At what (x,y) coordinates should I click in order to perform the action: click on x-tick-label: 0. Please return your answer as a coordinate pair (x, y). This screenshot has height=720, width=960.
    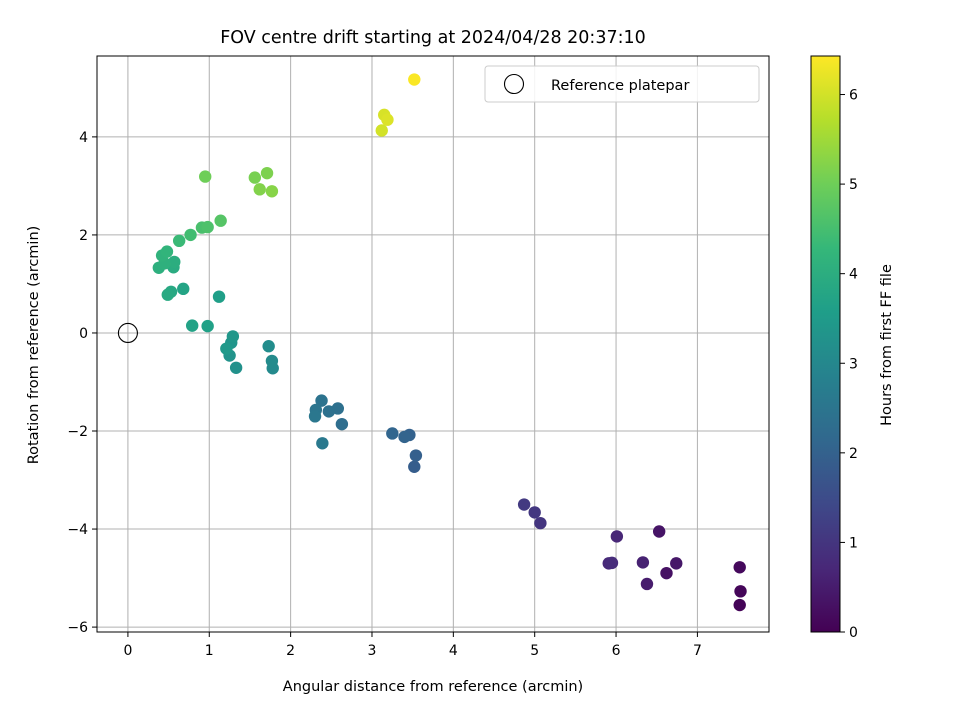
    Looking at the image, I should click on (127, 651).